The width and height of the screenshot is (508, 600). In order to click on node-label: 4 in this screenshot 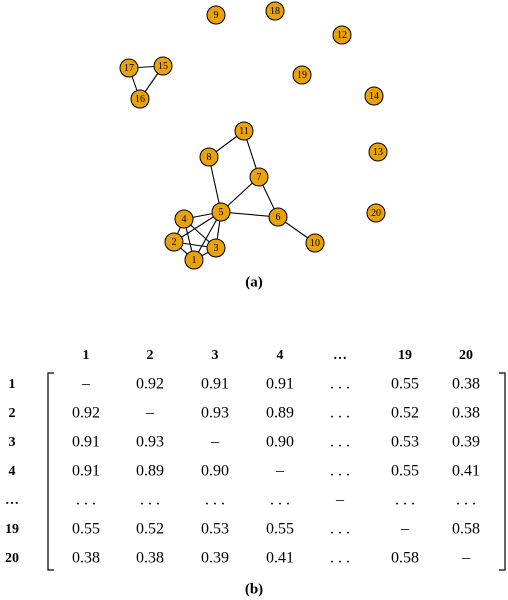, I will do `click(184, 219)`.